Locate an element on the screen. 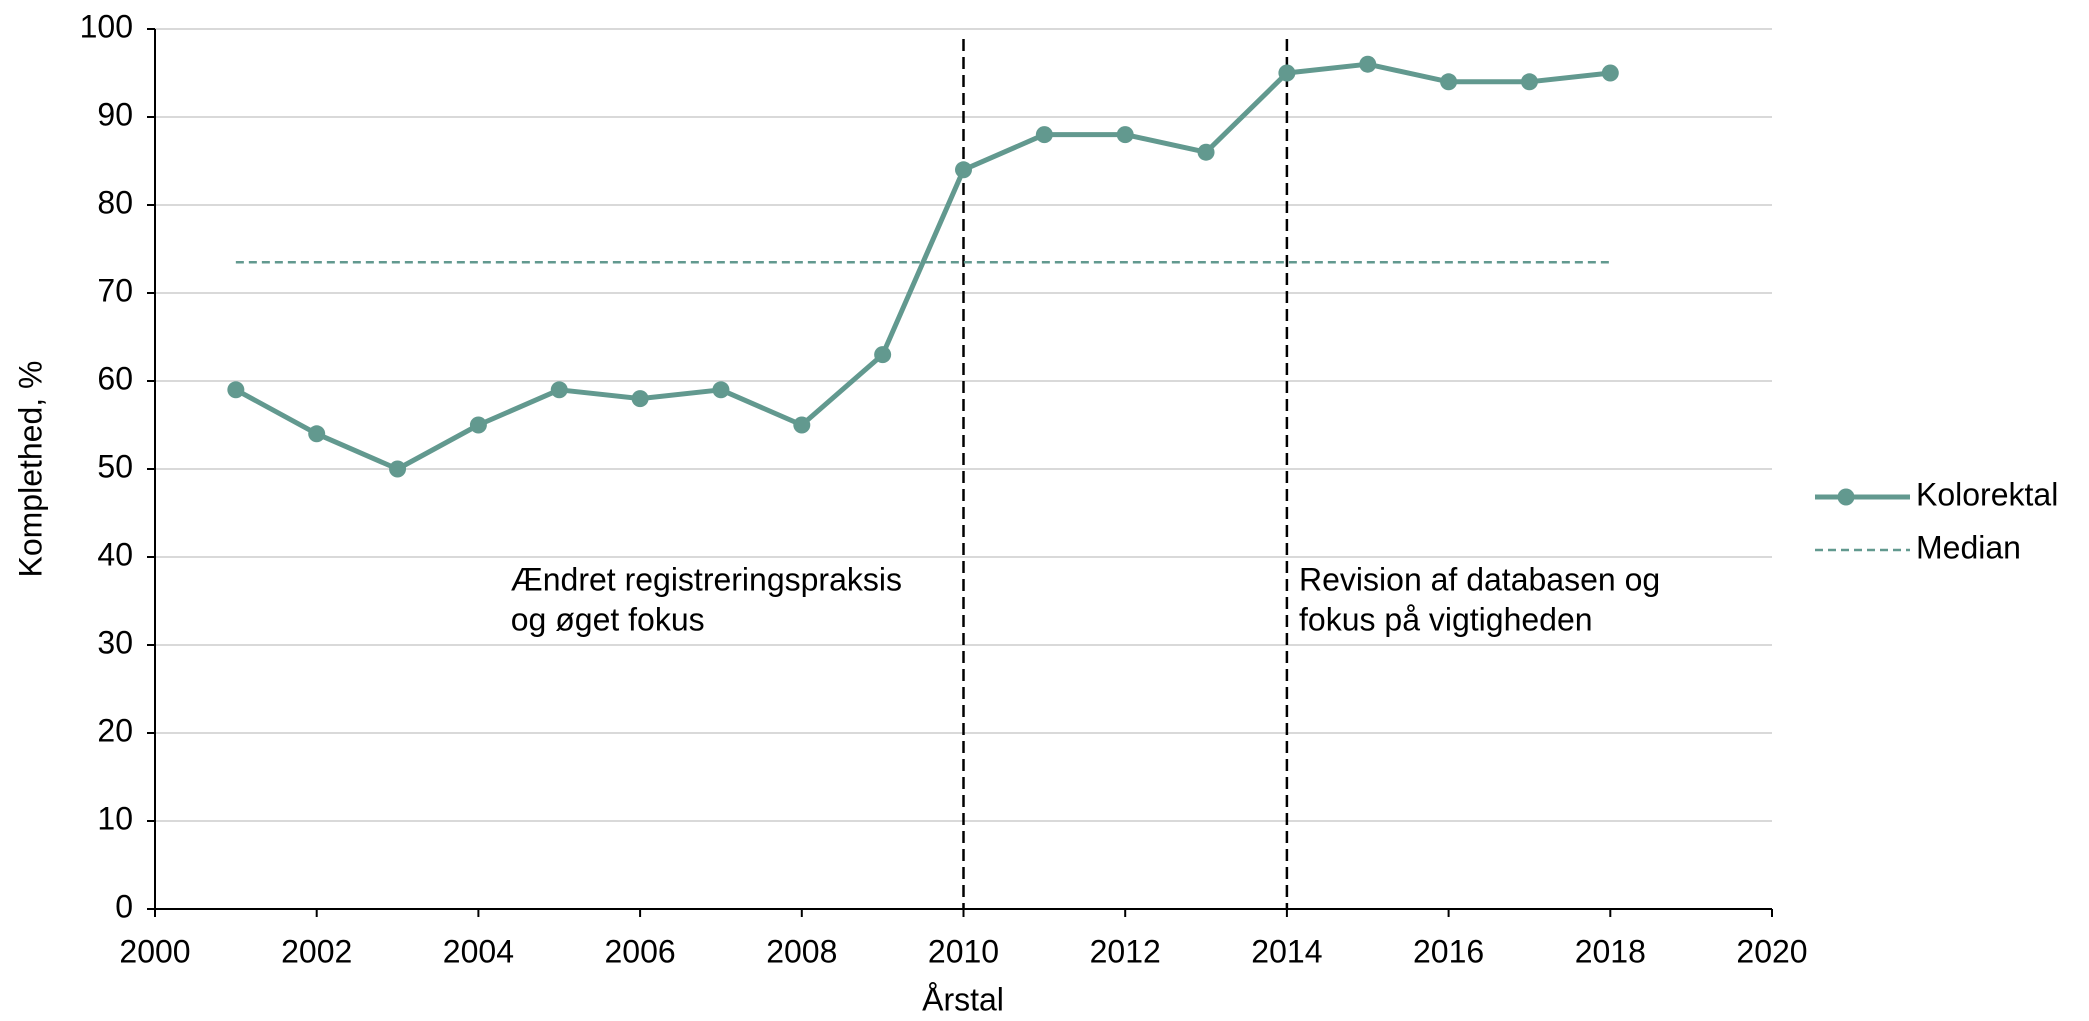  annotation: Ændret registreringspraksis is located at coordinates (706, 579).